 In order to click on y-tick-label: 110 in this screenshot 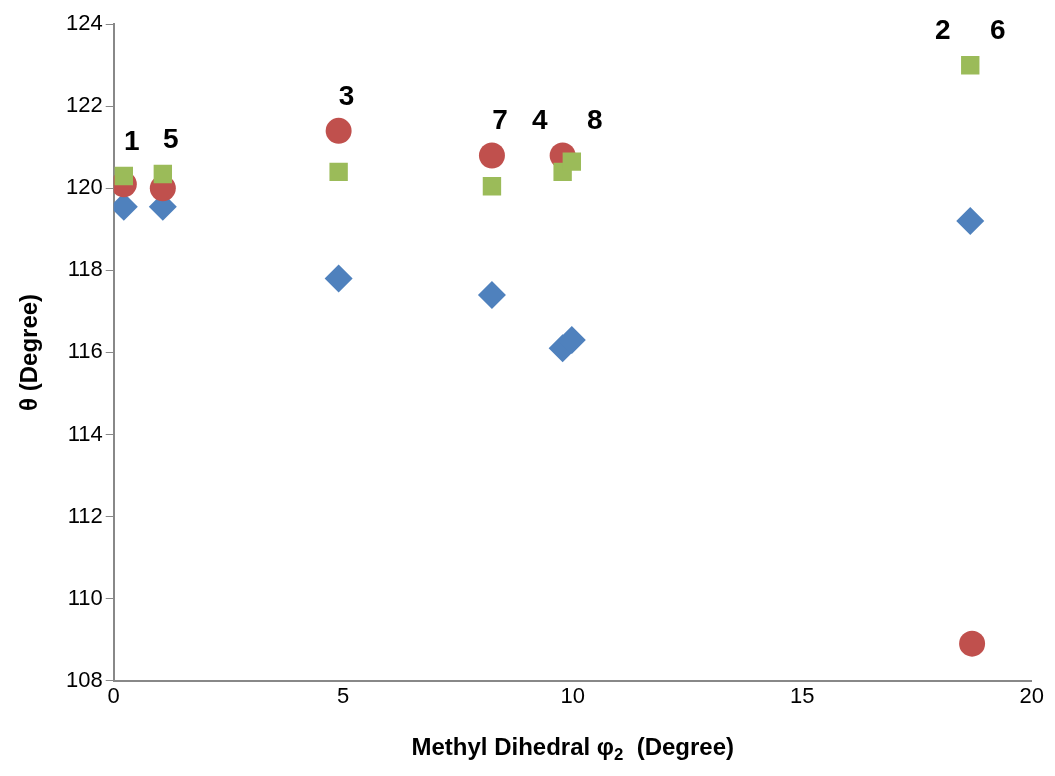, I will do `click(85, 597)`.